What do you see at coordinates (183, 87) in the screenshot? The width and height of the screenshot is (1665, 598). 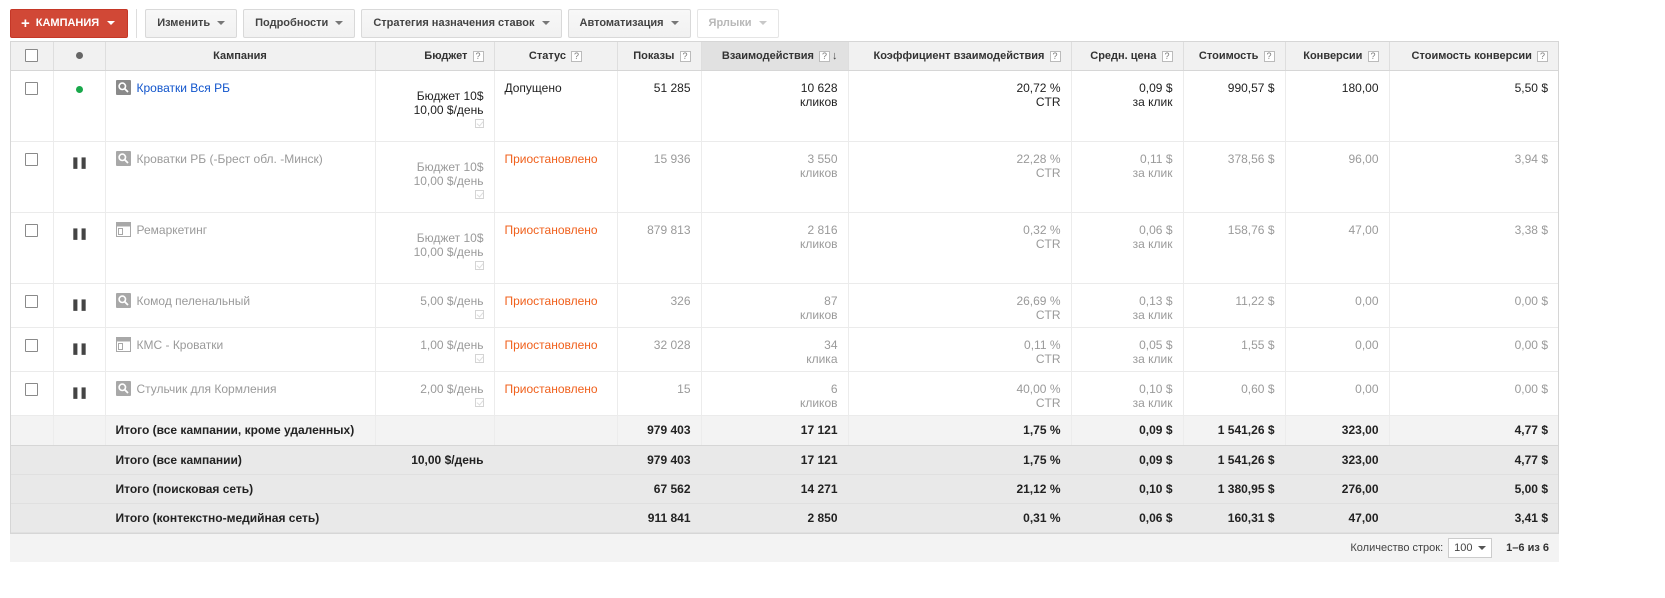 I see `campaign-link: Кроватки Вся РБ` at bounding box center [183, 87].